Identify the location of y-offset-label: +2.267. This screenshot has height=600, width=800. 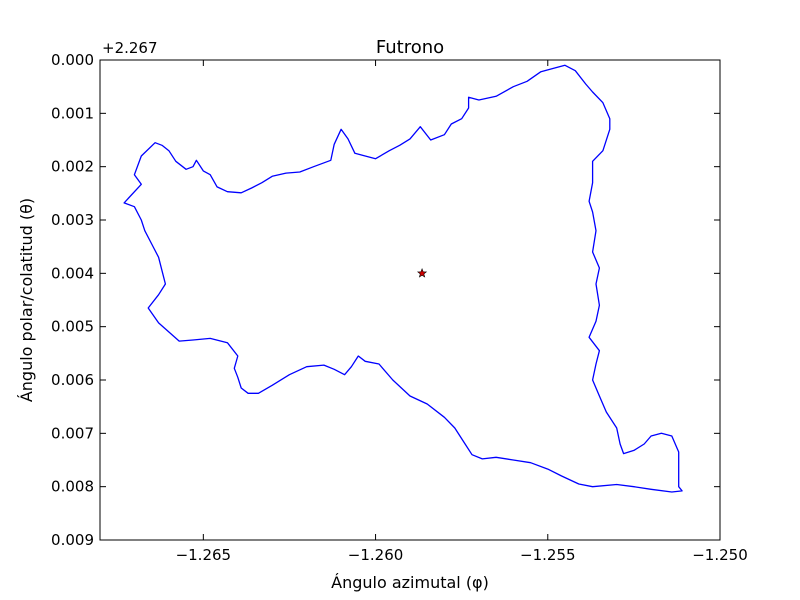
(130, 48).